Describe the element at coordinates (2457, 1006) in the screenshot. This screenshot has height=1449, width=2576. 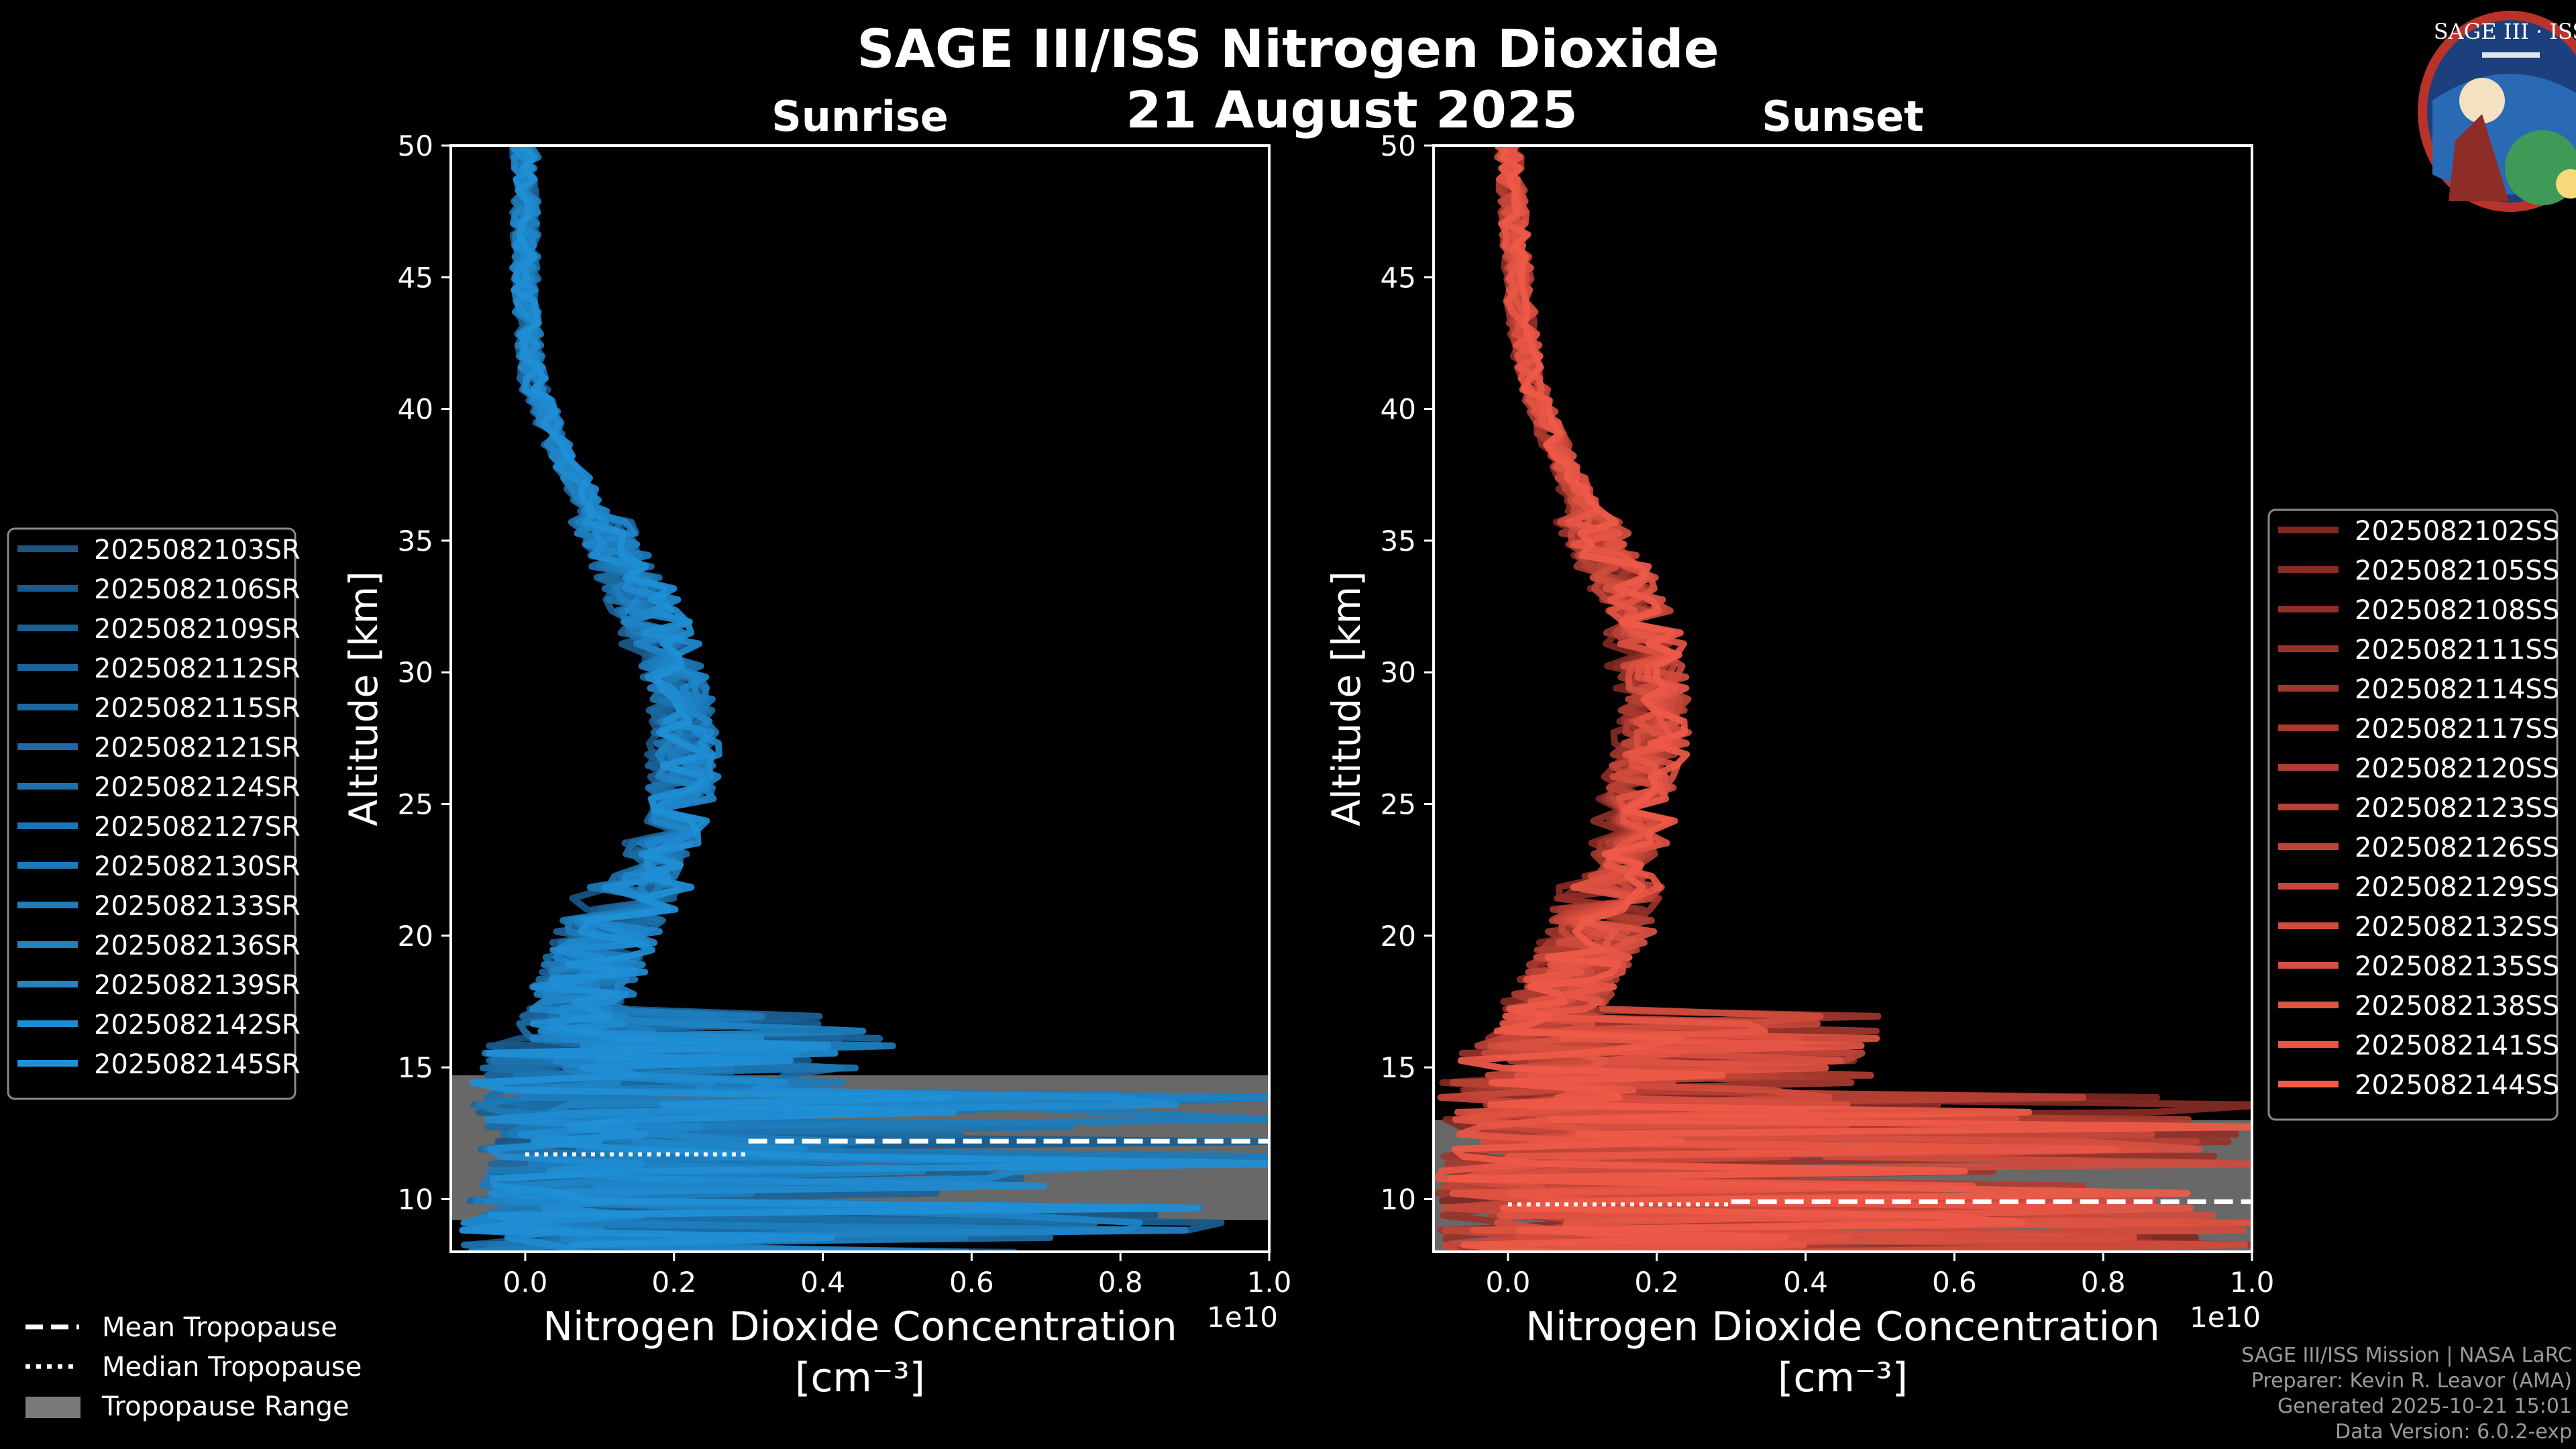
I see `legend-label: 2025082138SS` at that location.